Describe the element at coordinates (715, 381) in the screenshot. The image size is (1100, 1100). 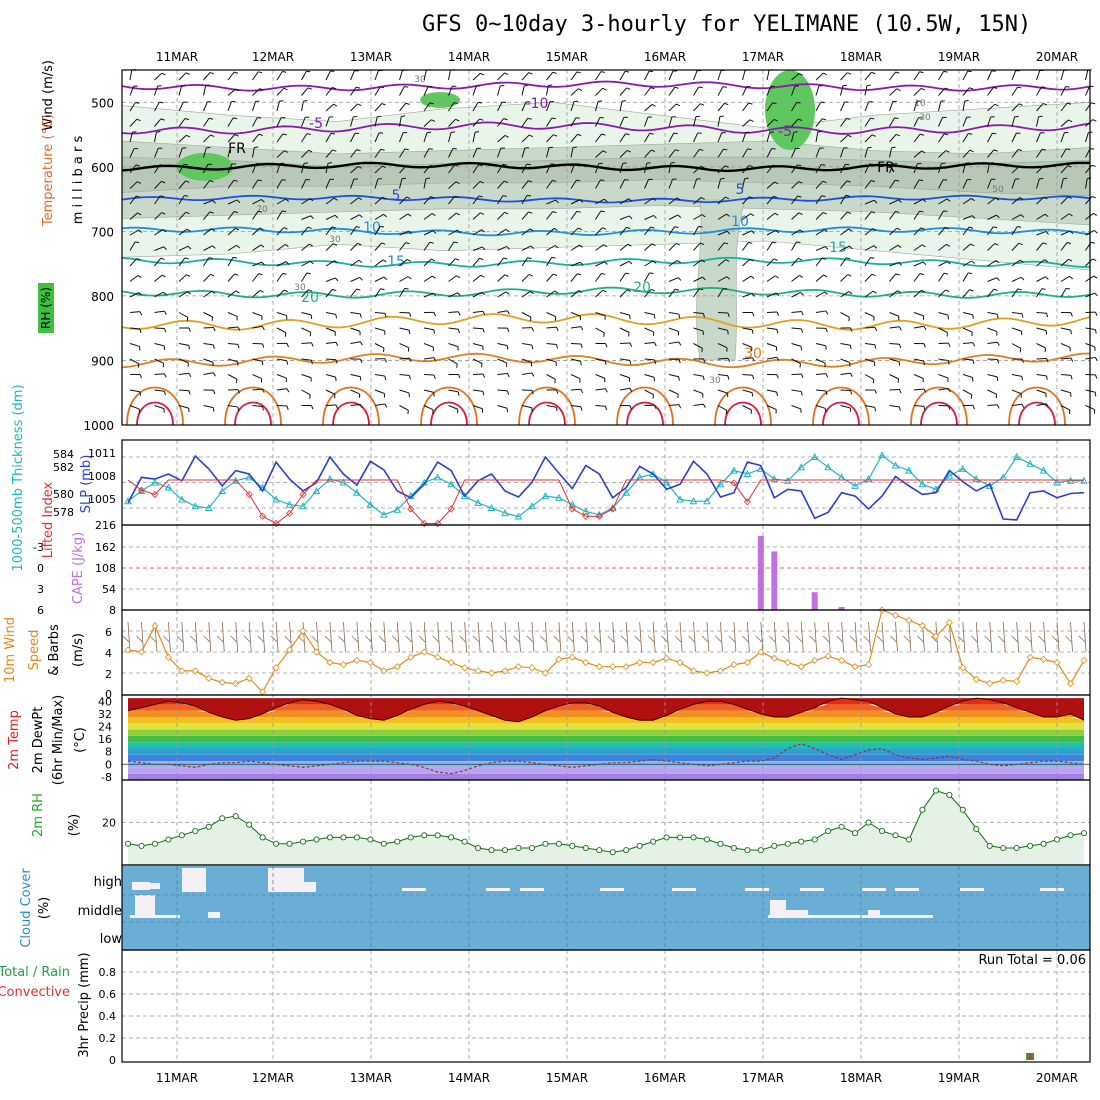
I see `rh-label: 30` at that location.